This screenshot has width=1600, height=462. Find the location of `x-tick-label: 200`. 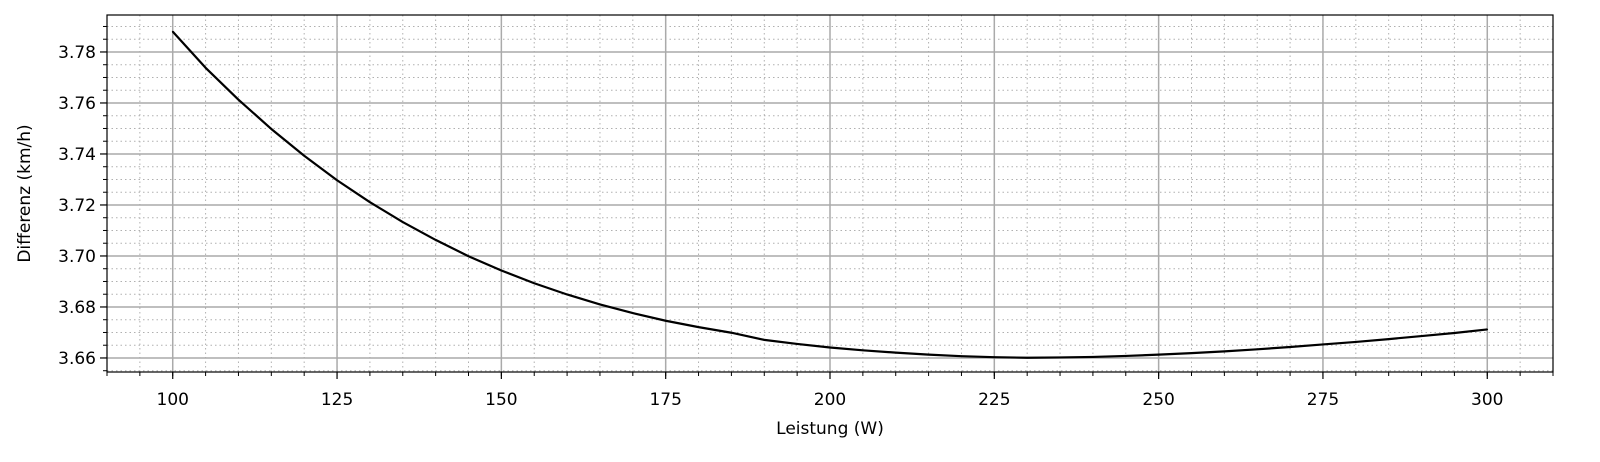

x-tick-label: 200 is located at coordinates (830, 400).